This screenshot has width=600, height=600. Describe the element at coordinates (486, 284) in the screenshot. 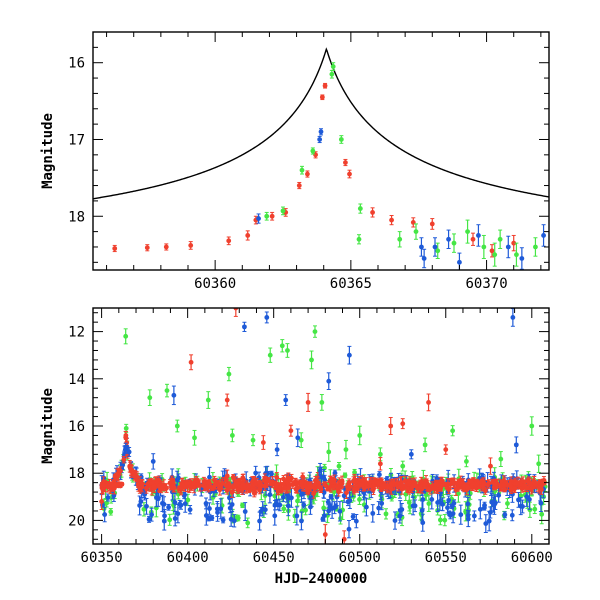

I see `x-tick-label: 60370` at that location.